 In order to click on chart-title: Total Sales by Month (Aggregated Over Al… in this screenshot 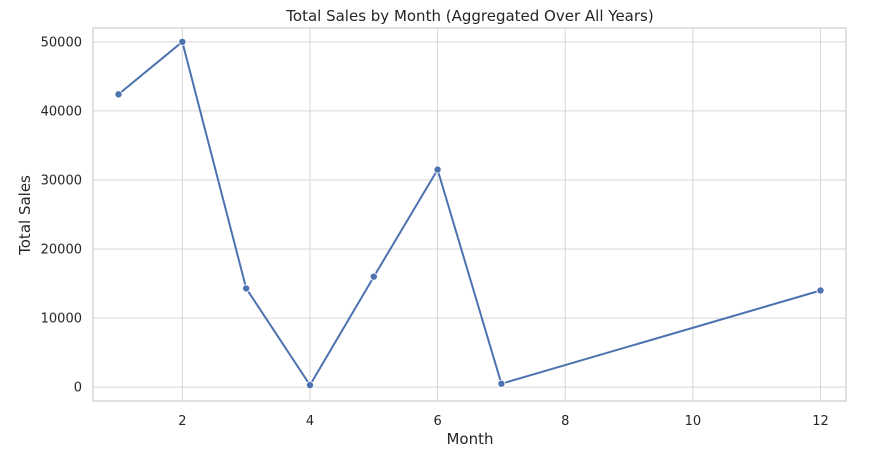, I will do `click(469, 16)`.